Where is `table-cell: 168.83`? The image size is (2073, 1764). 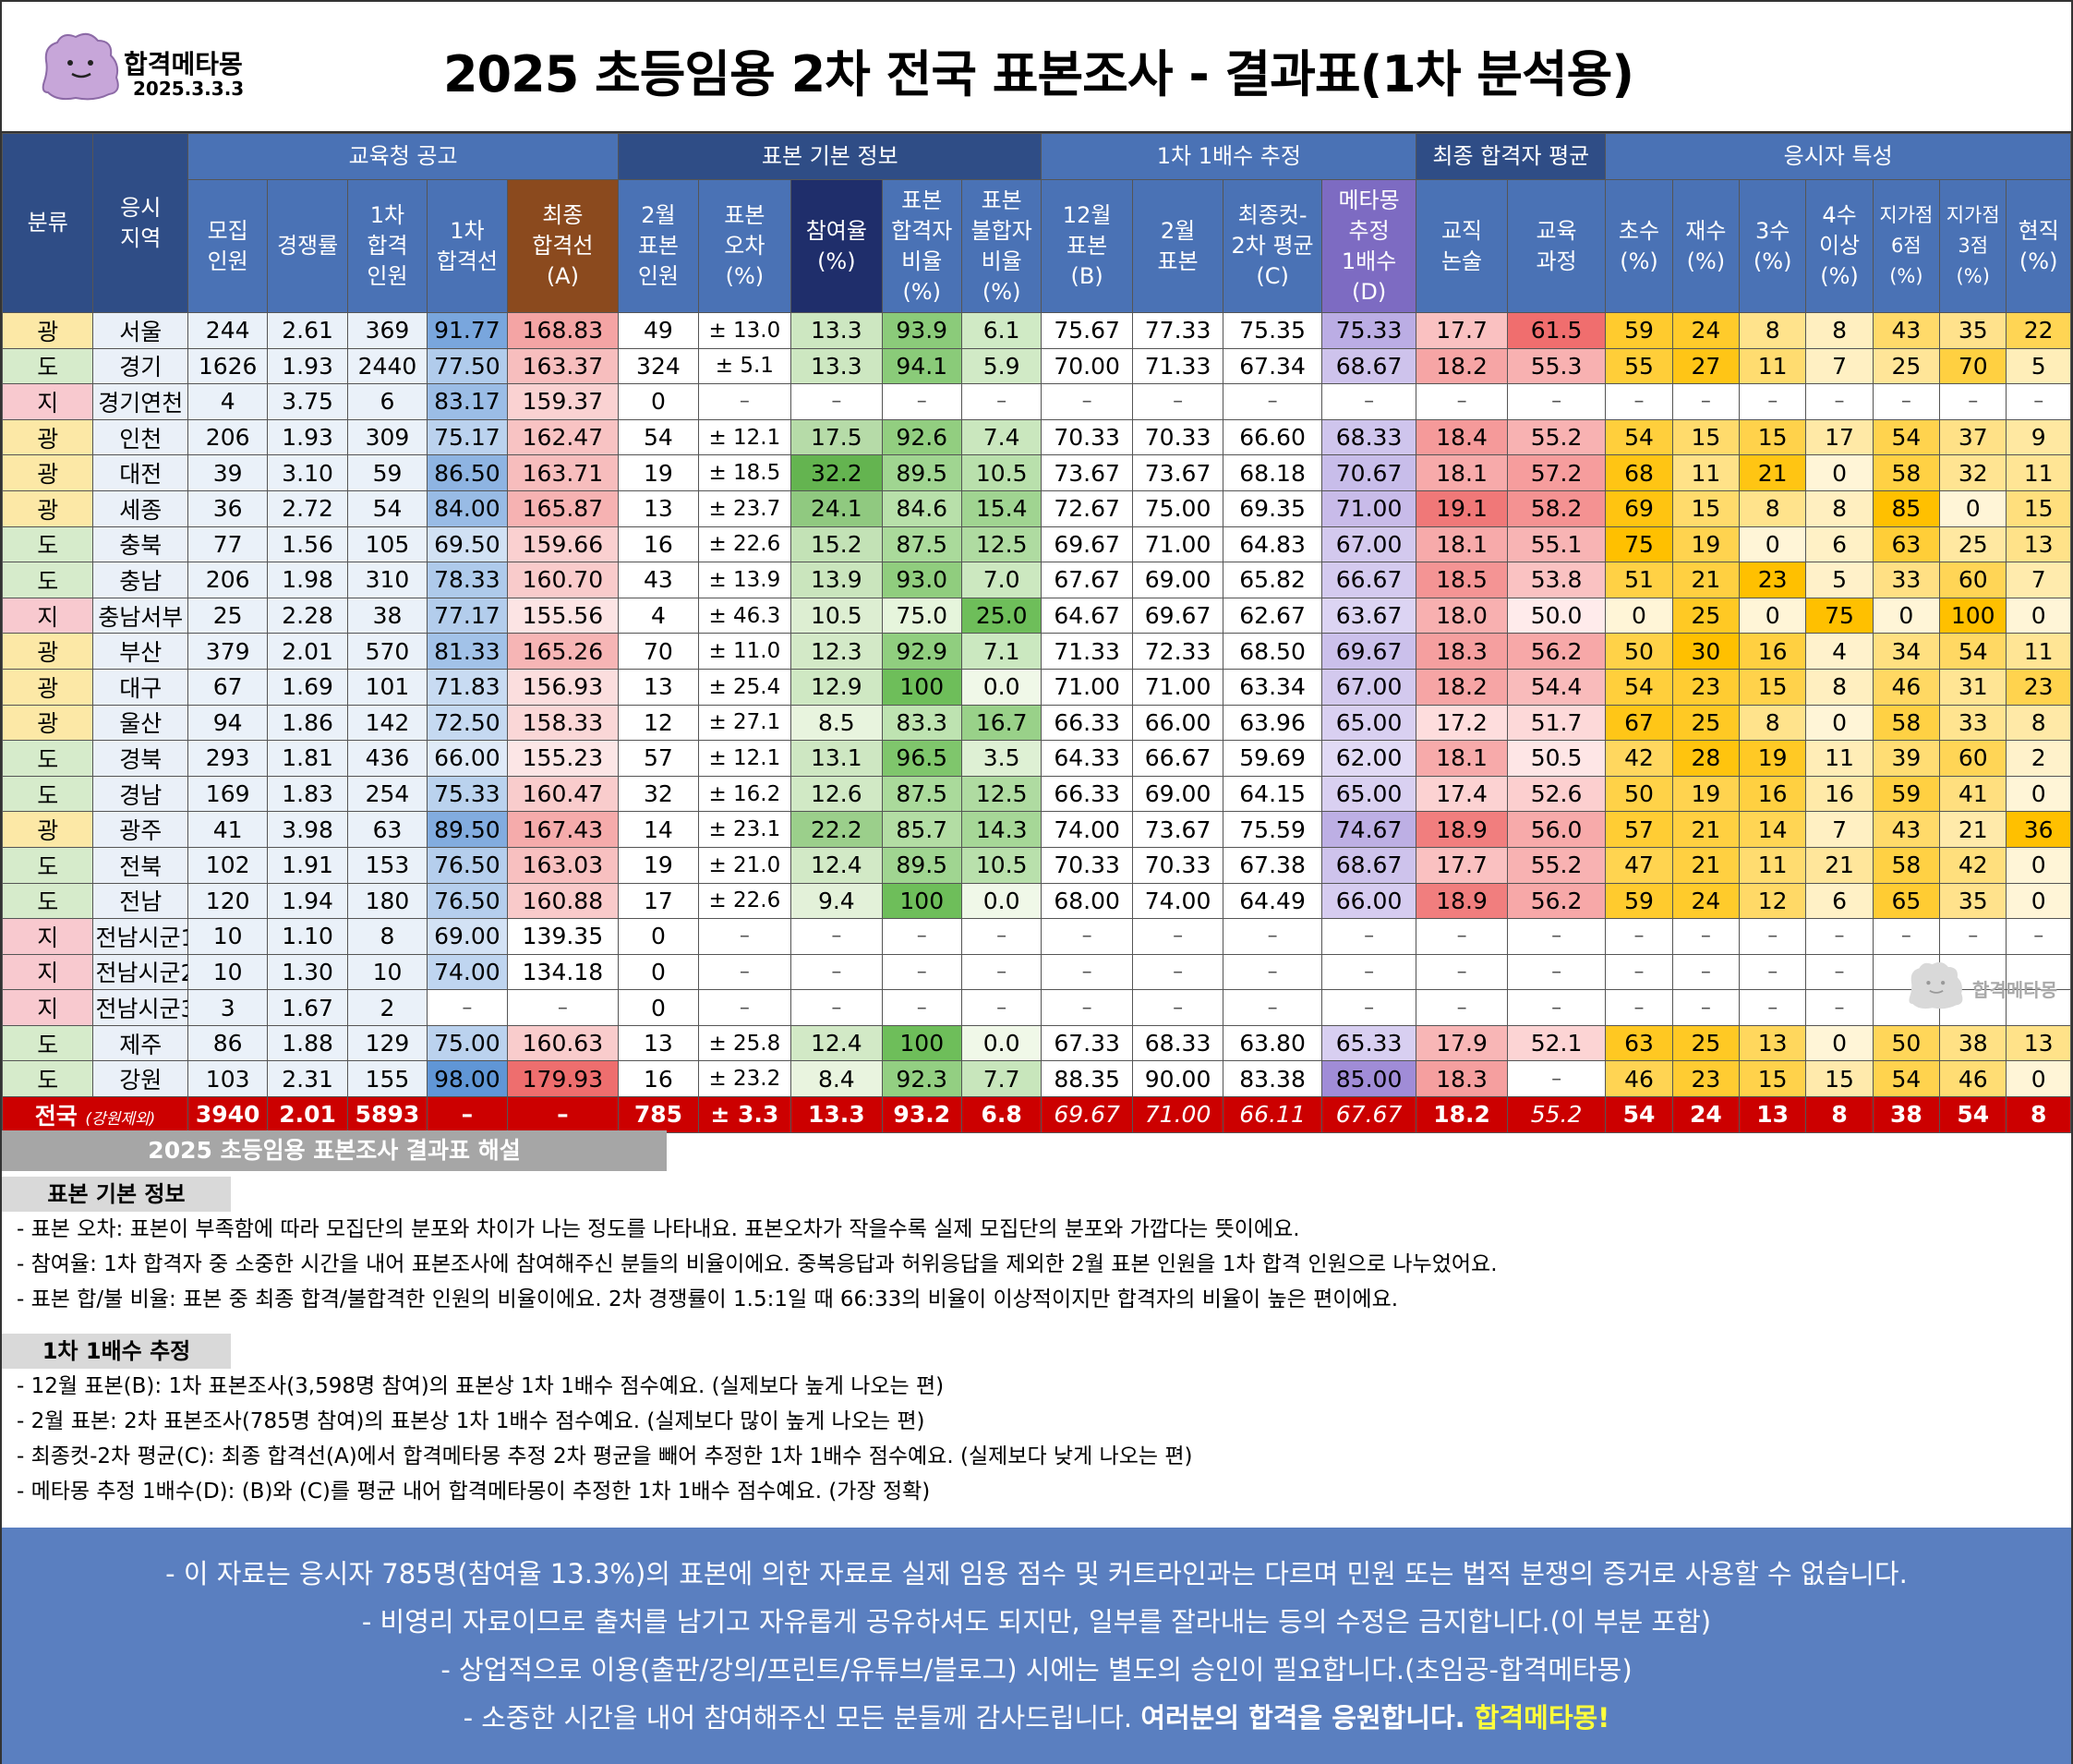
table-cell: 168.83 is located at coordinates (563, 331).